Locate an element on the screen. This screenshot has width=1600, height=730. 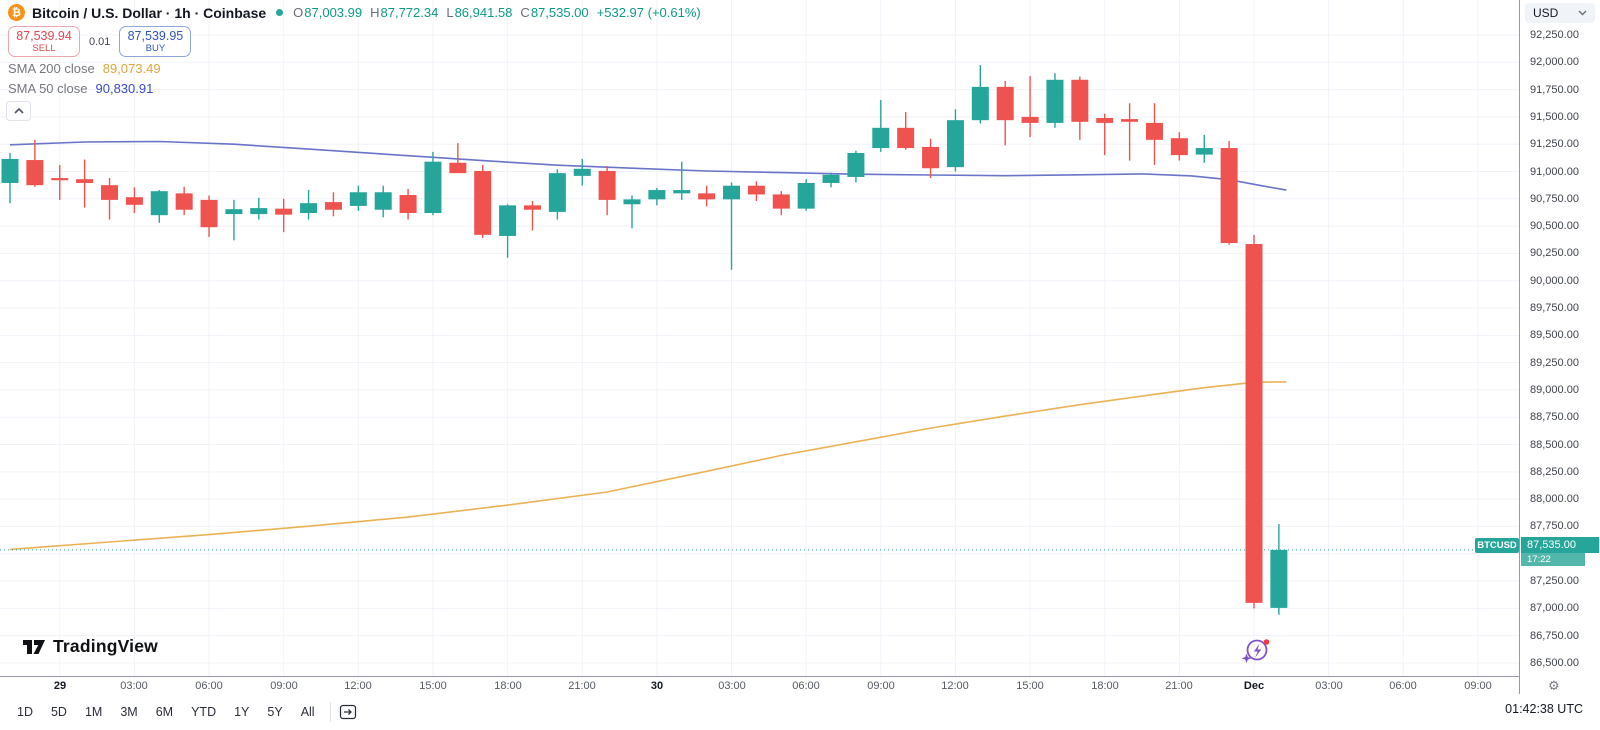
price-axis-label: 91,750.00 is located at coordinates (1554, 90).